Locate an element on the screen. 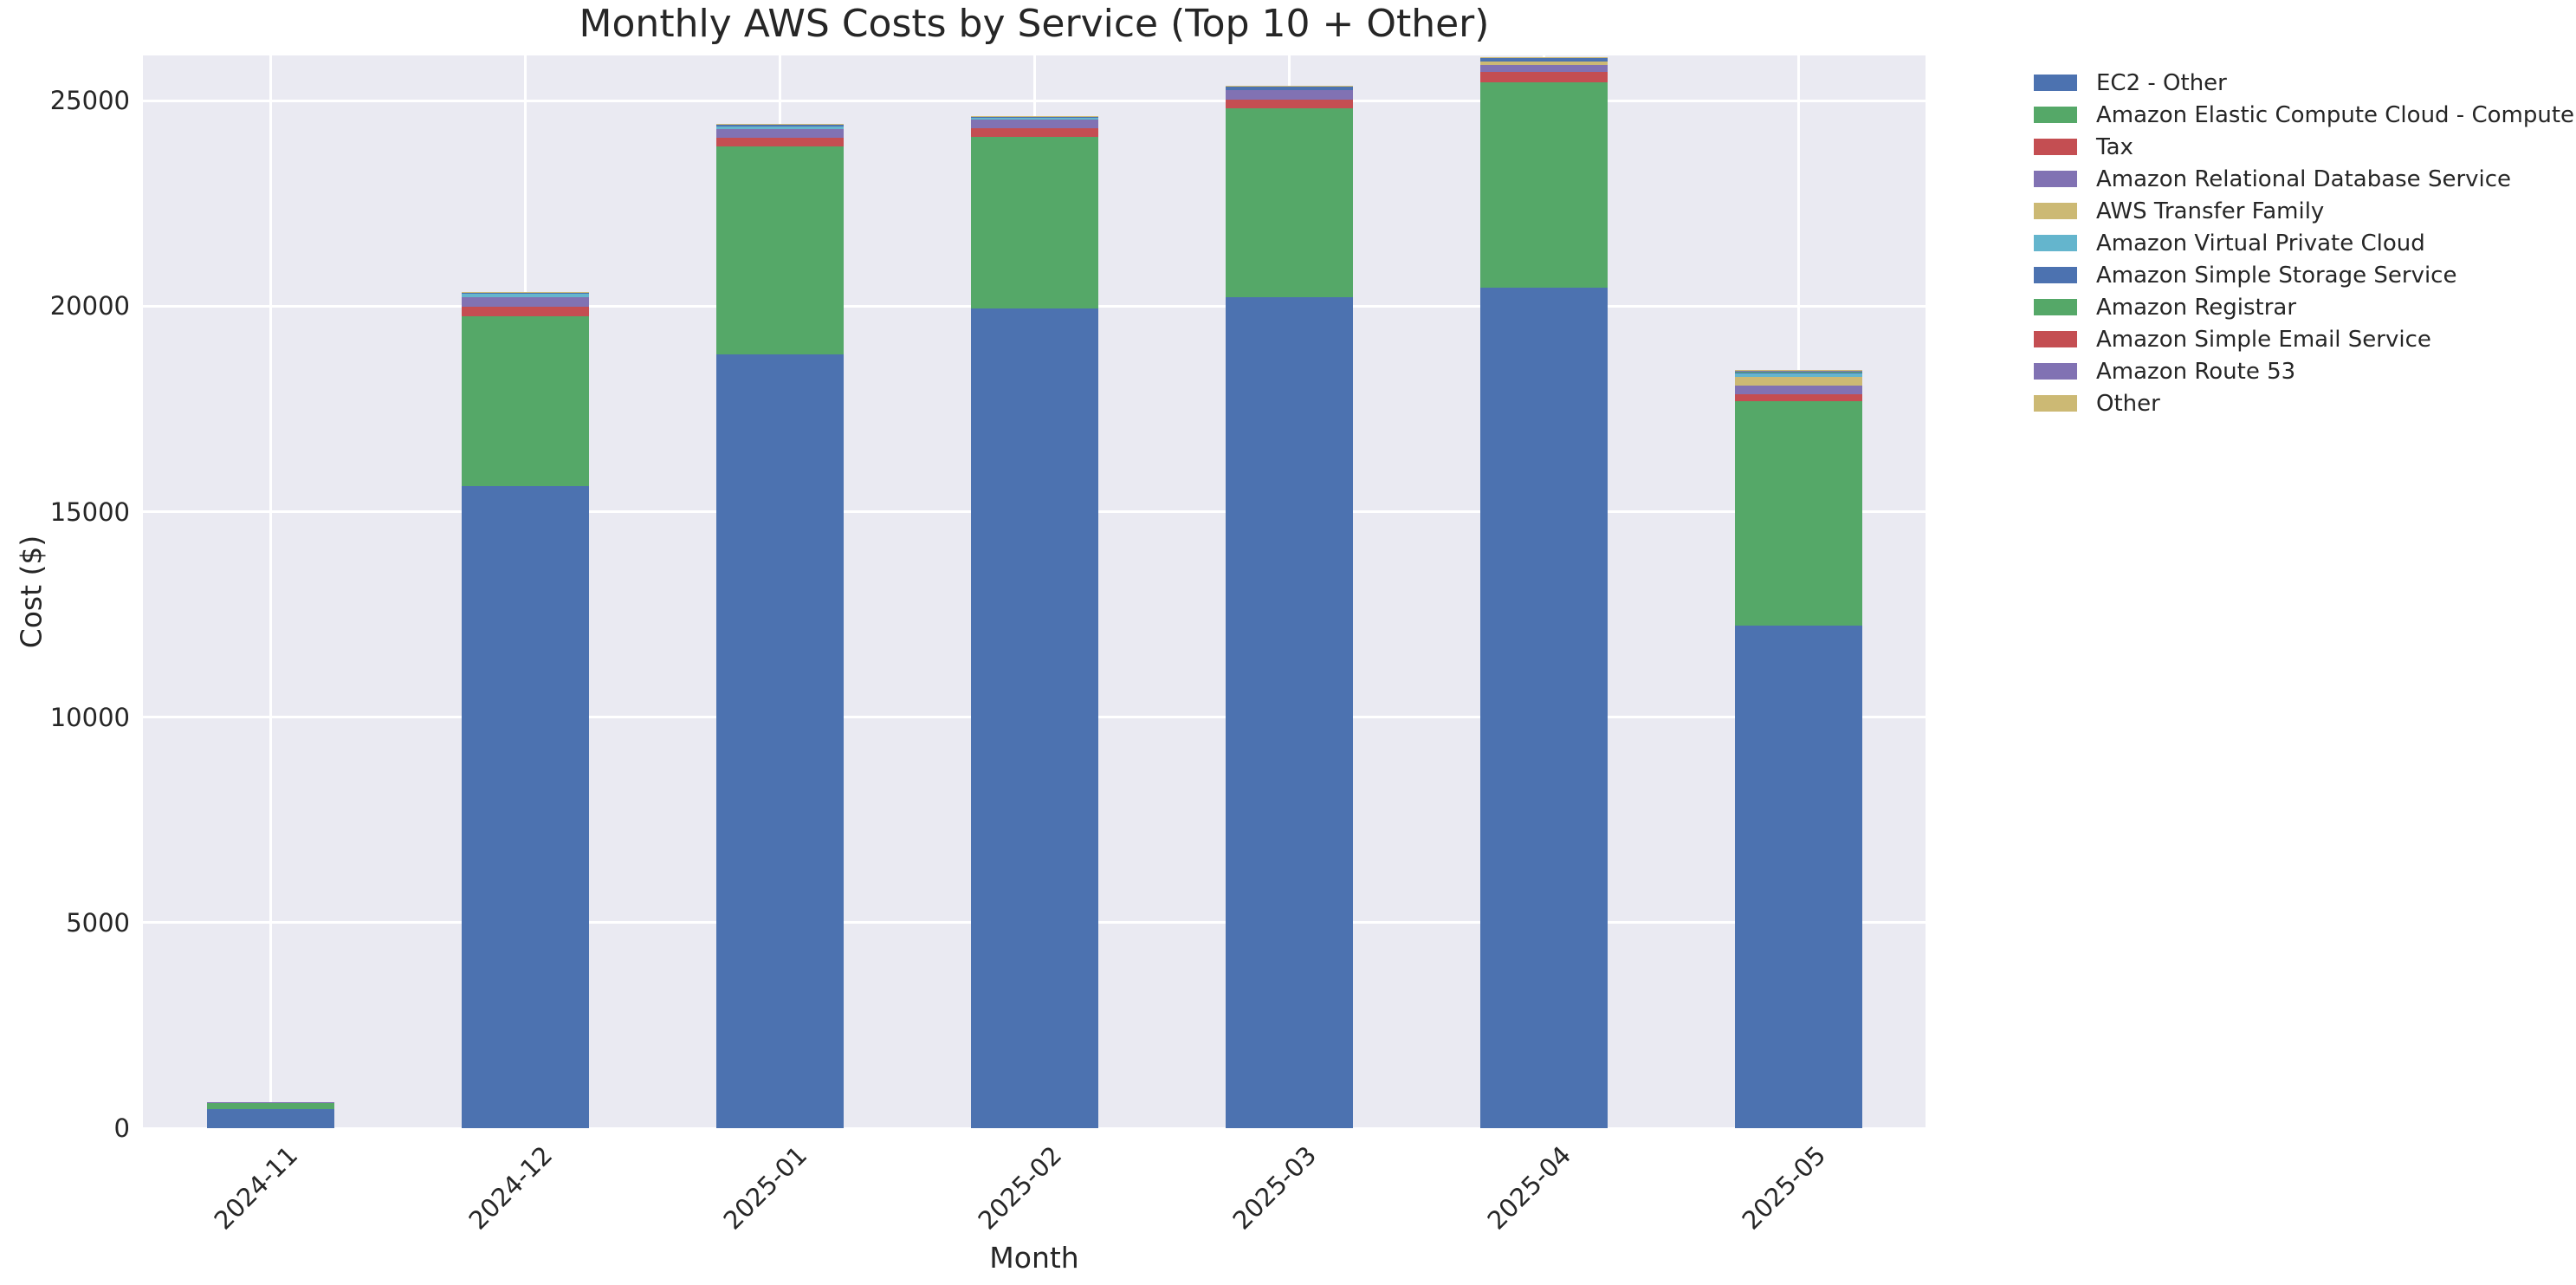  x-tick-label: 2025-01 is located at coordinates (765, 1188).